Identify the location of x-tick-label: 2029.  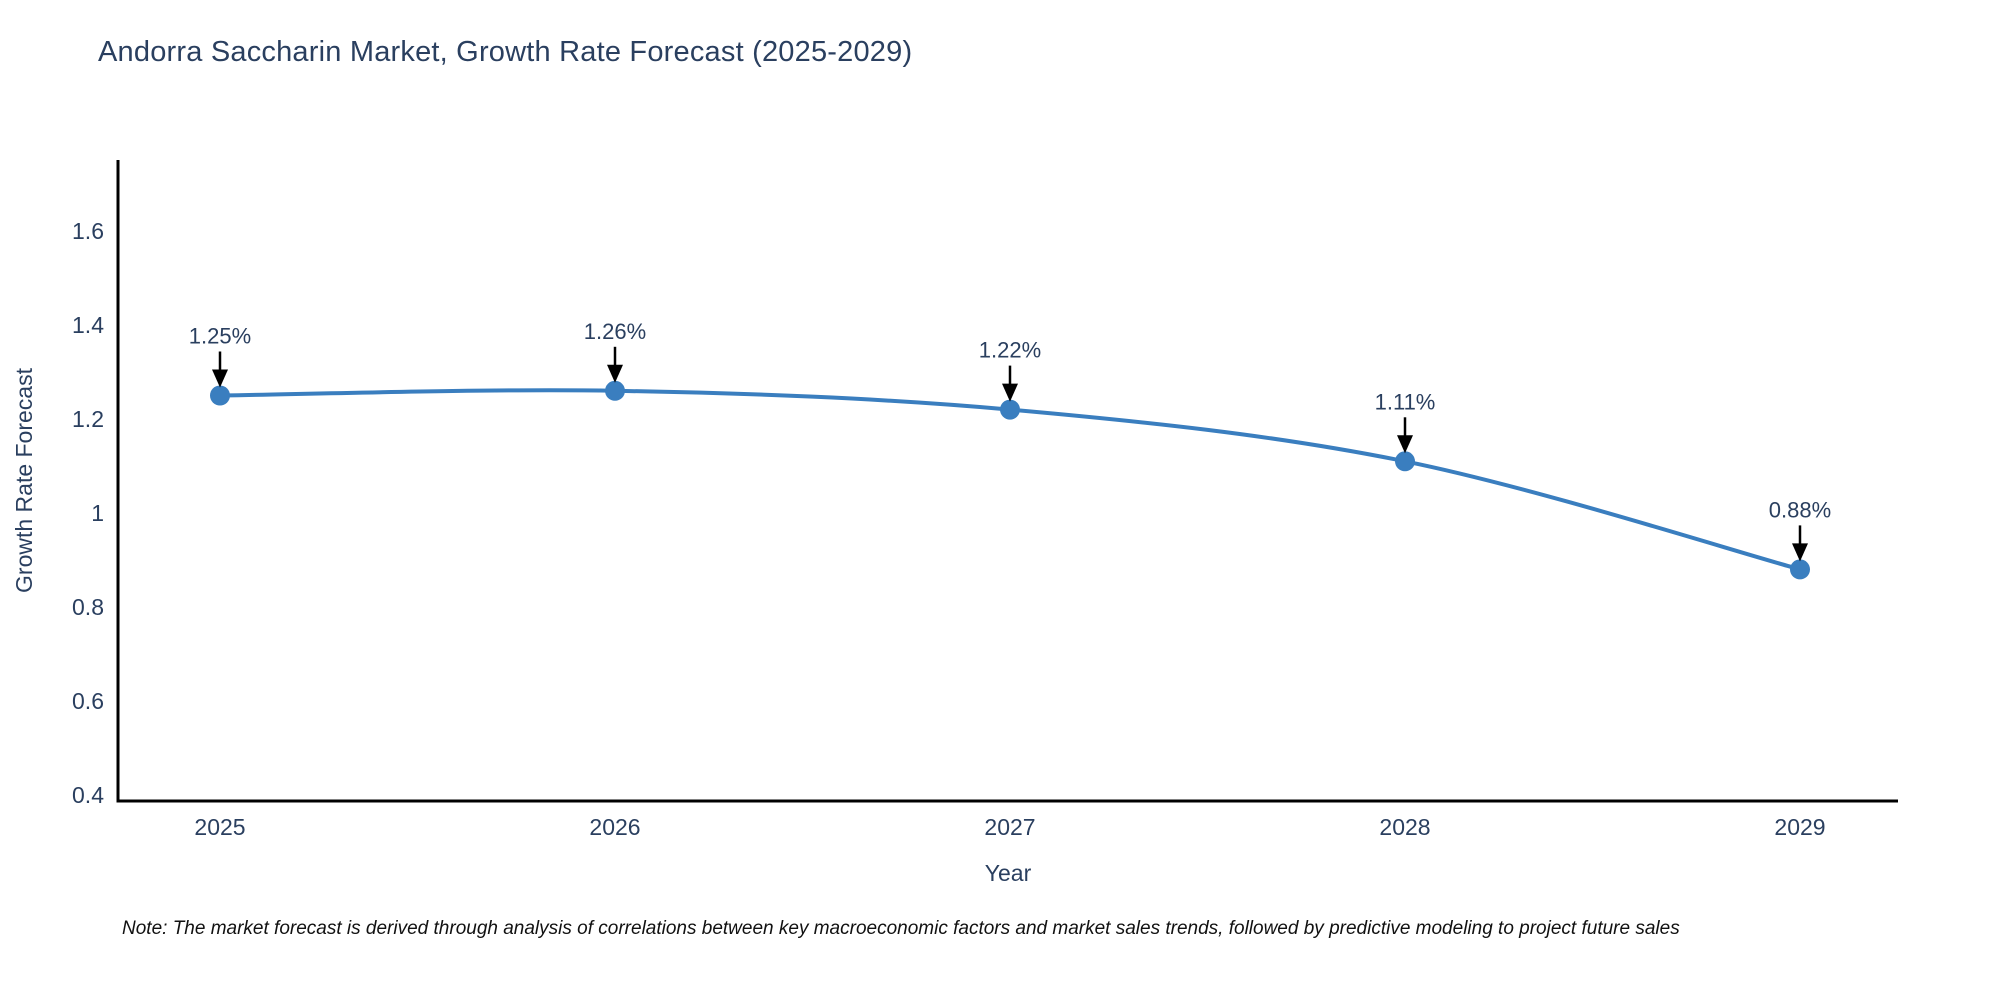
(1799, 827).